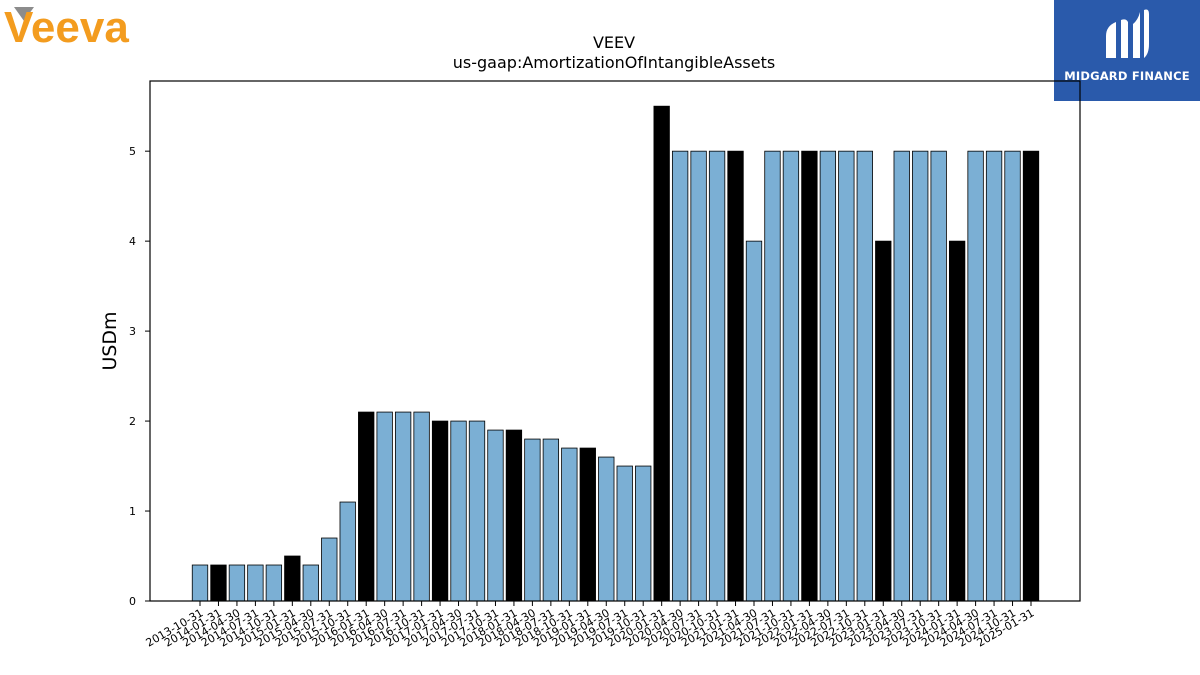 Image resolution: width=1200 pixels, height=675 pixels. I want to click on midgard-logo-text: MIDGARD FINANCE, so click(1127, 76).